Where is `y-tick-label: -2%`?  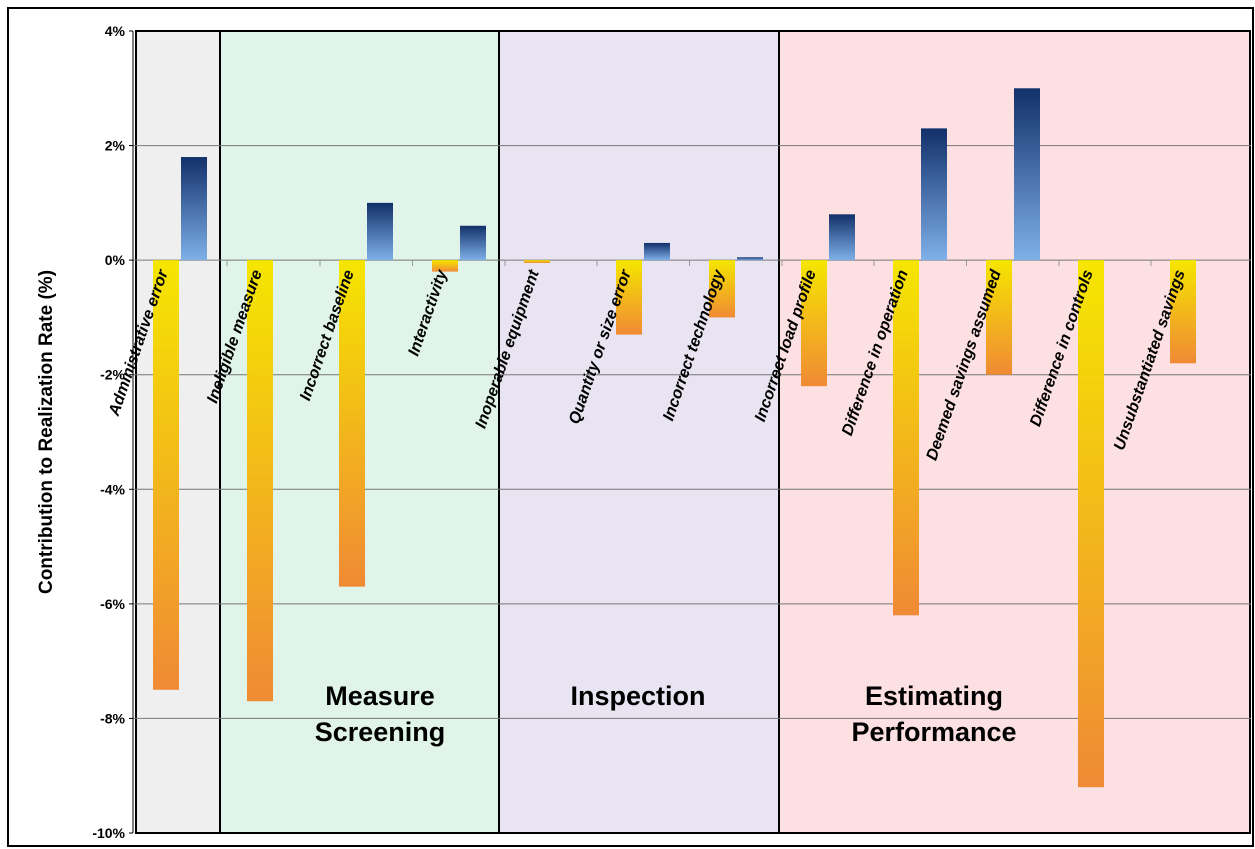 y-tick-label: -2% is located at coordinates (112, 375).